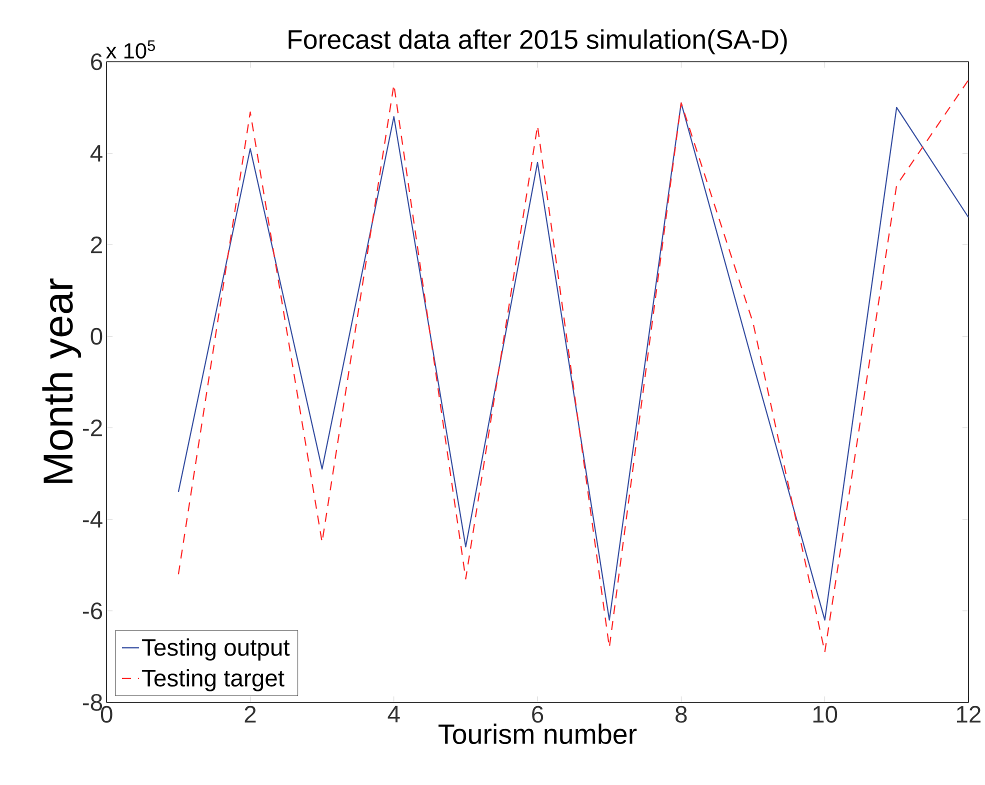 The image size is (985, 785). Describe the element at coordinates (92, 611) in the screenshot. I see `y-tick-label: -6` at that location.